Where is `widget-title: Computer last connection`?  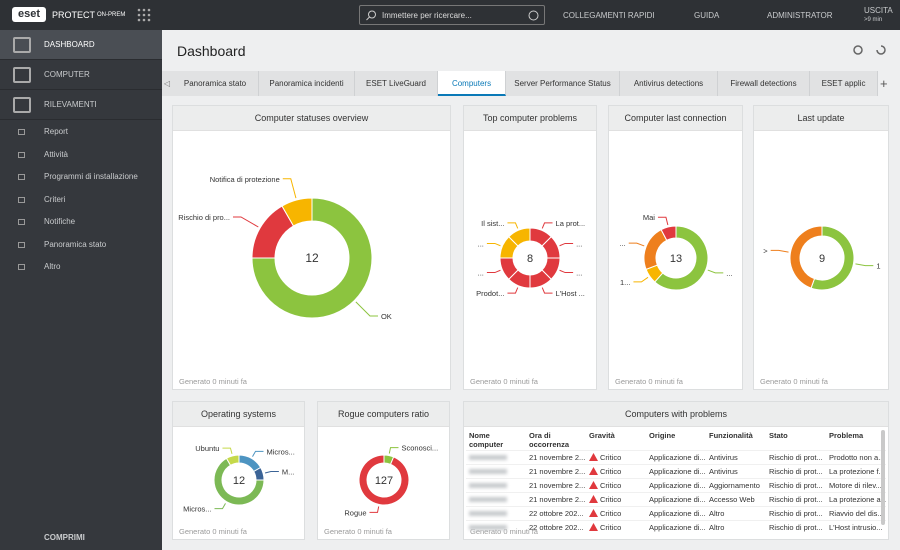 widget-title: Computer last connection is located at coordinates (675, 118).